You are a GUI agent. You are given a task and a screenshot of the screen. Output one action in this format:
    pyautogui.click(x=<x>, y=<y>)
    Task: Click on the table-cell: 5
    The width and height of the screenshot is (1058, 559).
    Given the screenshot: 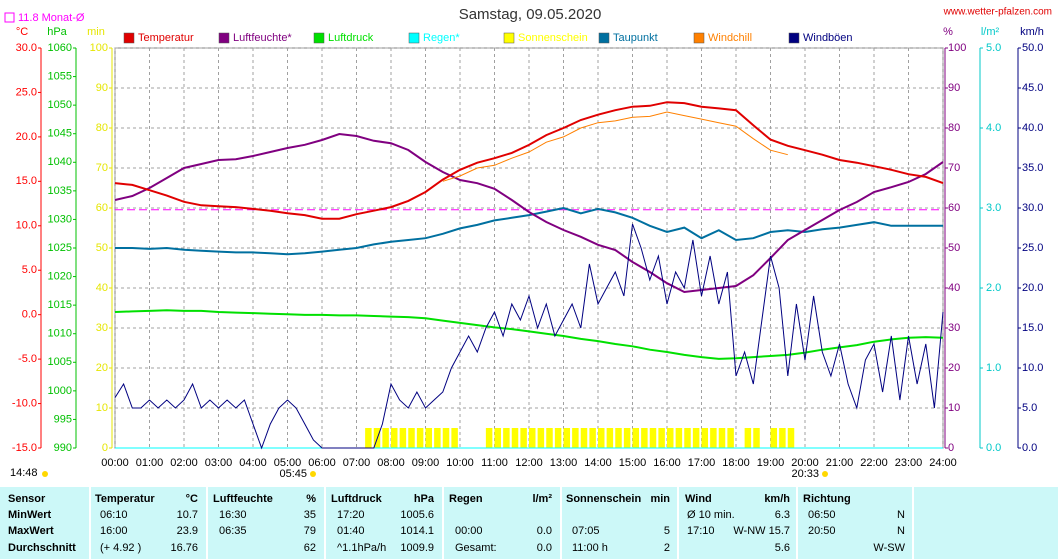 What is the action you would take?
    pyautogui.click(x=667, y=531)
    